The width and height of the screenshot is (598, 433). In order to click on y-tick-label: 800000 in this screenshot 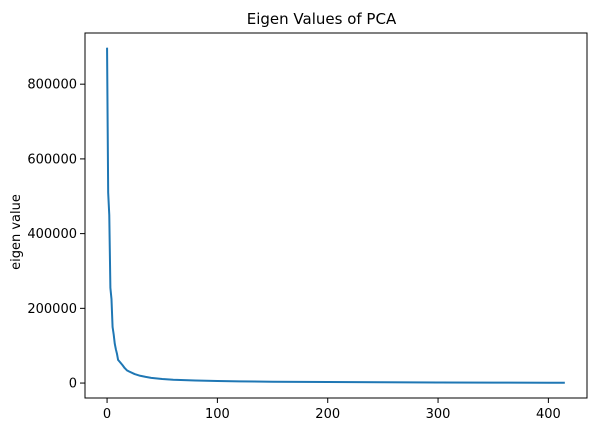, I will do `click(52, 85)`.